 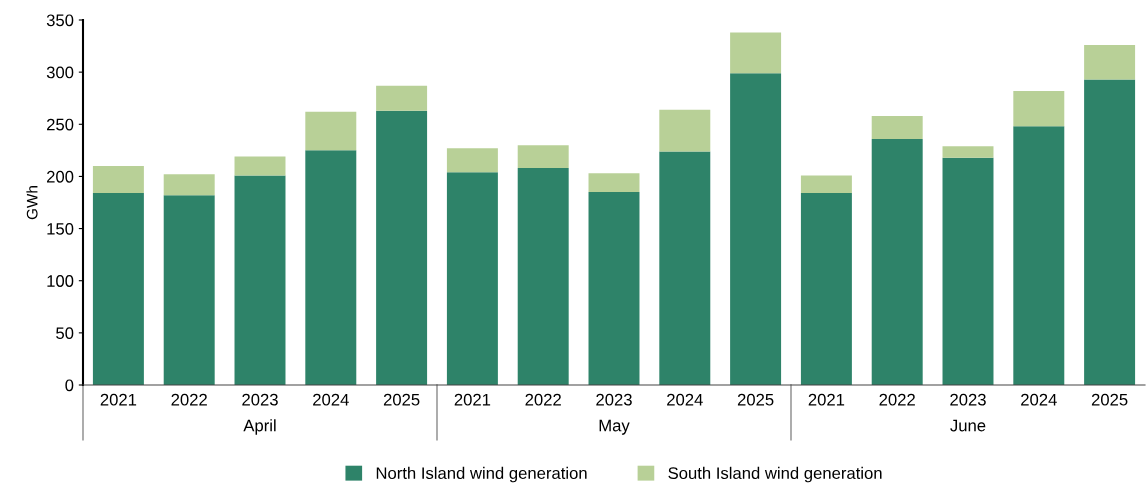 What do you see at coordinates (259, 427) in the screenshot?
I see `text: April` at bounding box center [259, 427].